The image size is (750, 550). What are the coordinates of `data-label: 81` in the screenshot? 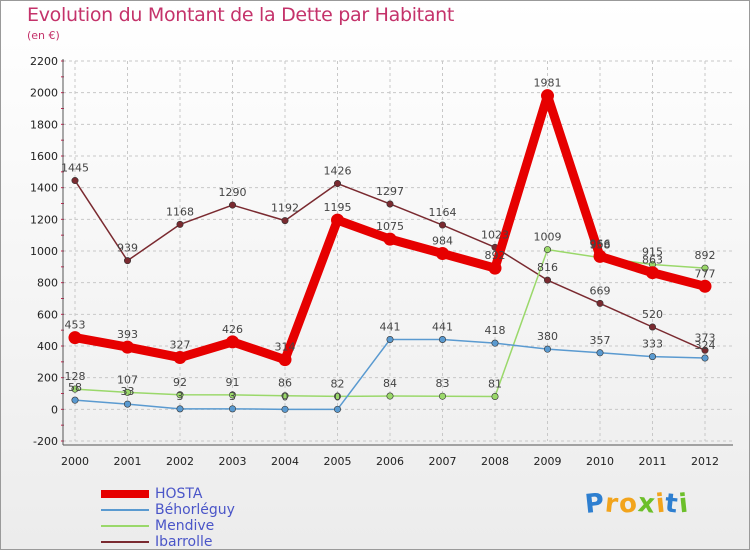 It's located at (495, 384).